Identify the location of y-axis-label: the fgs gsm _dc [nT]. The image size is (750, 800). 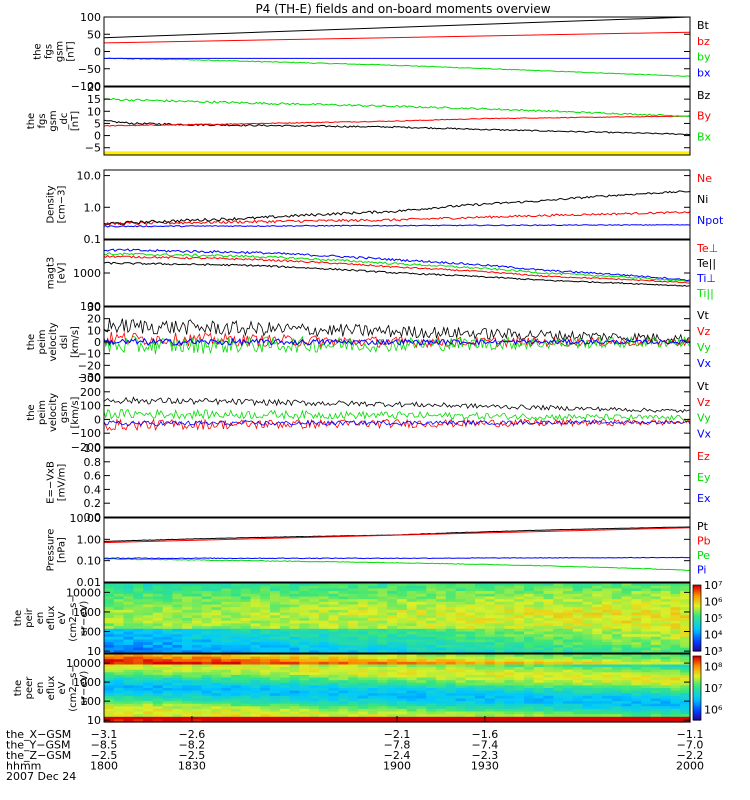
(53, 120).